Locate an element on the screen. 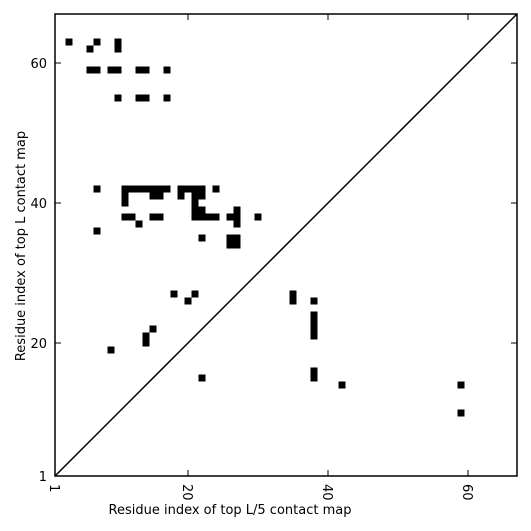 This screenshot has height=531, width=531. y-tick-label: 60 is located at coordinates (38, 64).